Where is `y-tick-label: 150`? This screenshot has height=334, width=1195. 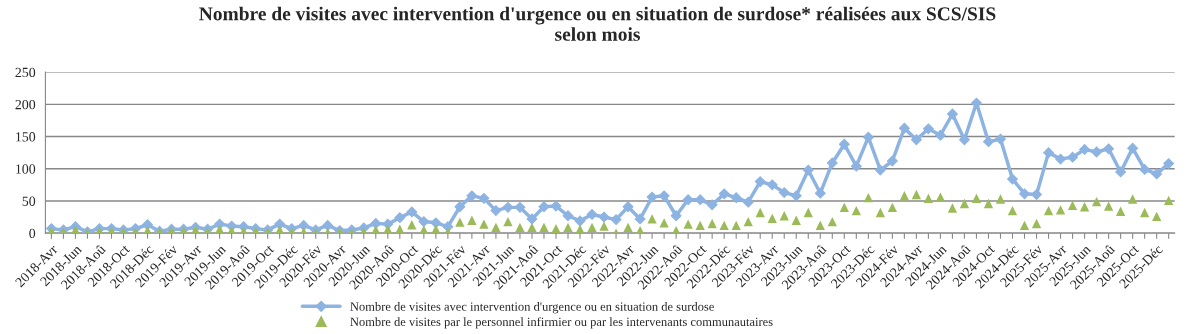
y-tick-label: 150 is located at coordinates (26, 137).